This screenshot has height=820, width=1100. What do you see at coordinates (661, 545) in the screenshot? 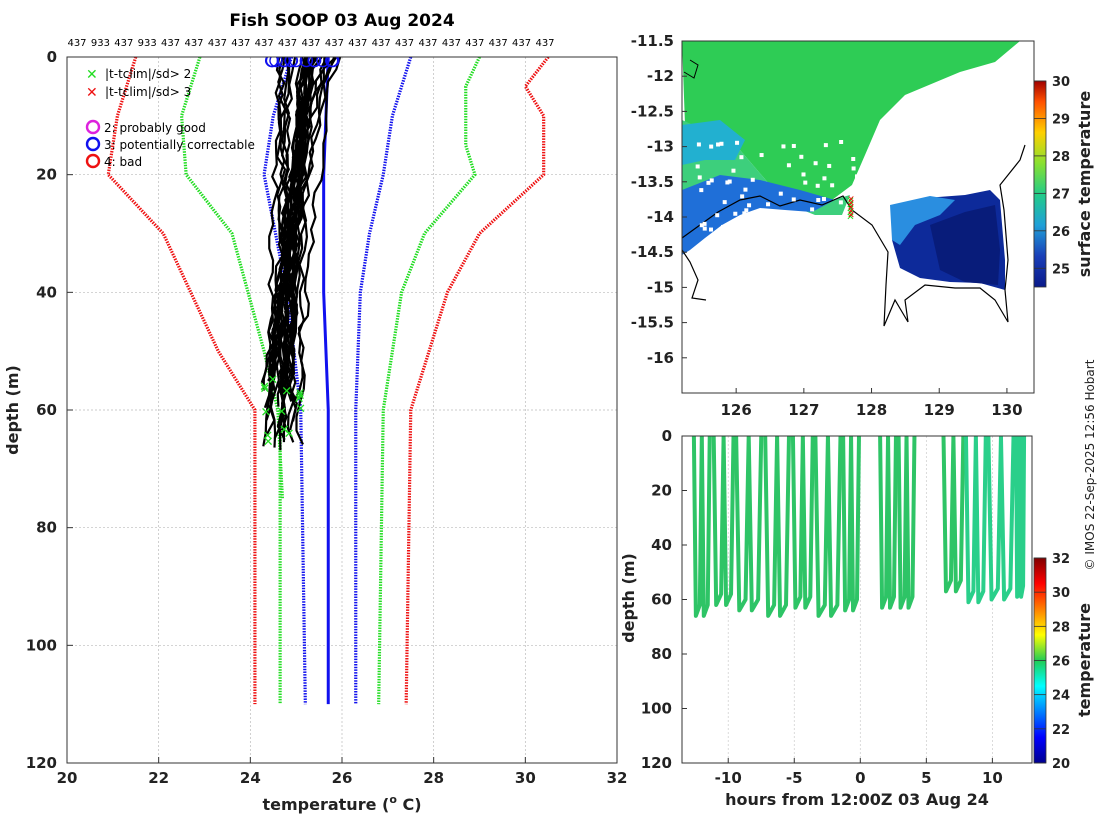
I see `rb-y-tick-label: 40` at bounding box center [661, 545].